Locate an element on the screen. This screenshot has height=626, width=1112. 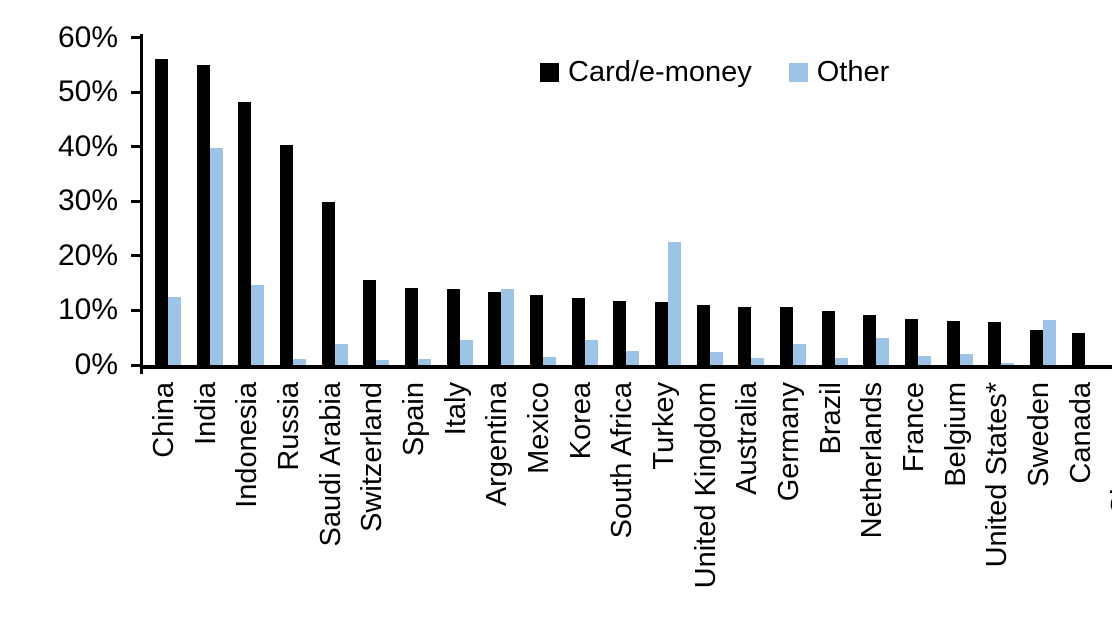
category-label: France is located at coordinates (913, 427).